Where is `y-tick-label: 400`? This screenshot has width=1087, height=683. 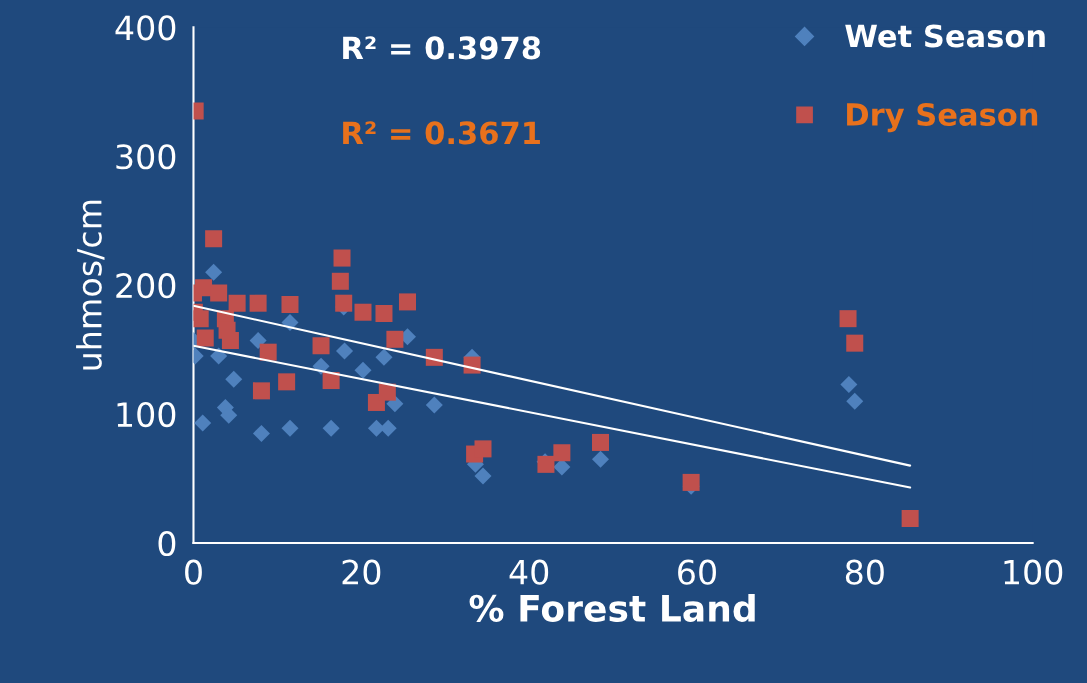
y-tick-label: 400 is located at coordinates (145, 28).